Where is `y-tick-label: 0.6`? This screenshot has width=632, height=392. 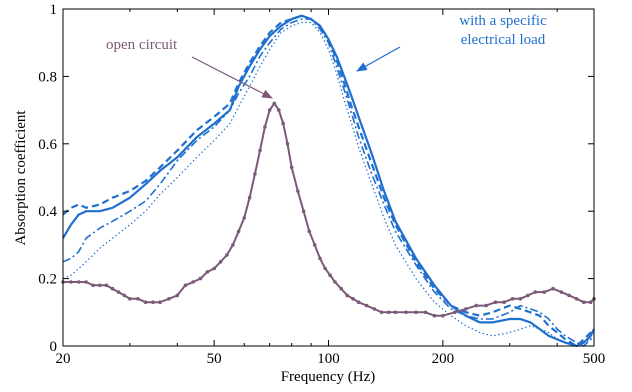
y-tick-label: 0.6 is located at coordinates (47, 145).